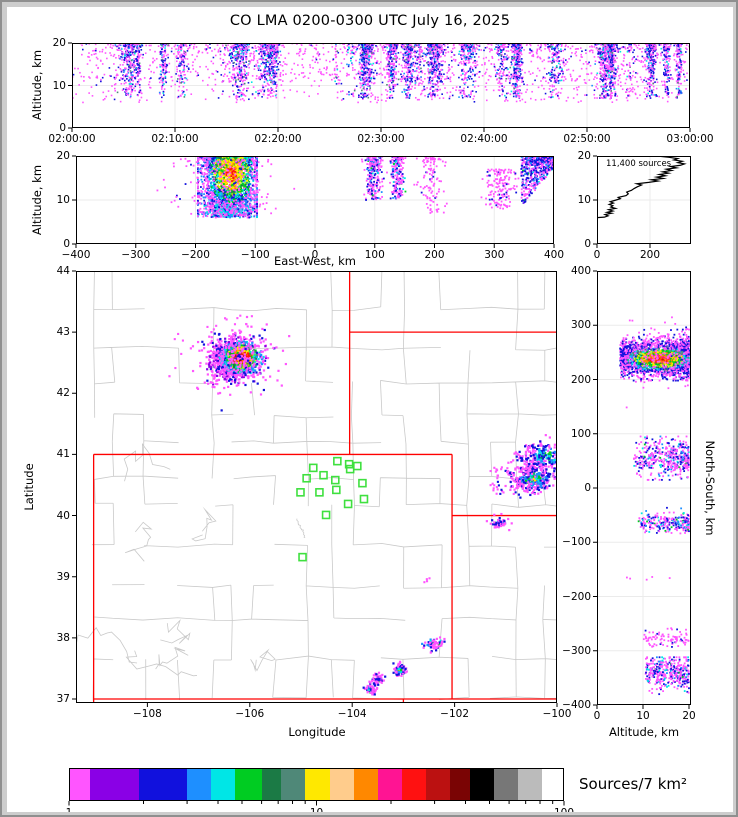 This screenshot has width=738, height=817. Describe the element at coordinates (710, 488) in the screenshot. I see `ns-height-ylabel: North-South, km` at that location.